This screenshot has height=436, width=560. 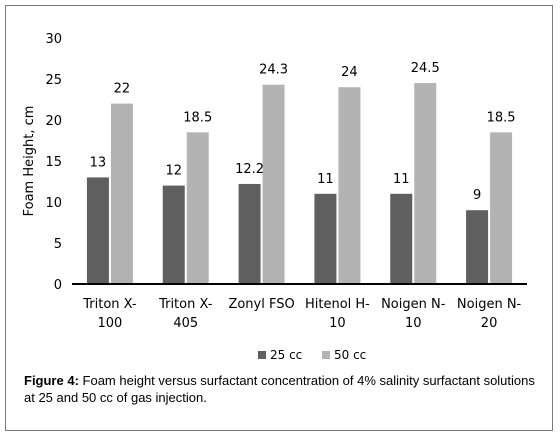 I want to click on data-label: 24.3, so click(x=273, y=70).